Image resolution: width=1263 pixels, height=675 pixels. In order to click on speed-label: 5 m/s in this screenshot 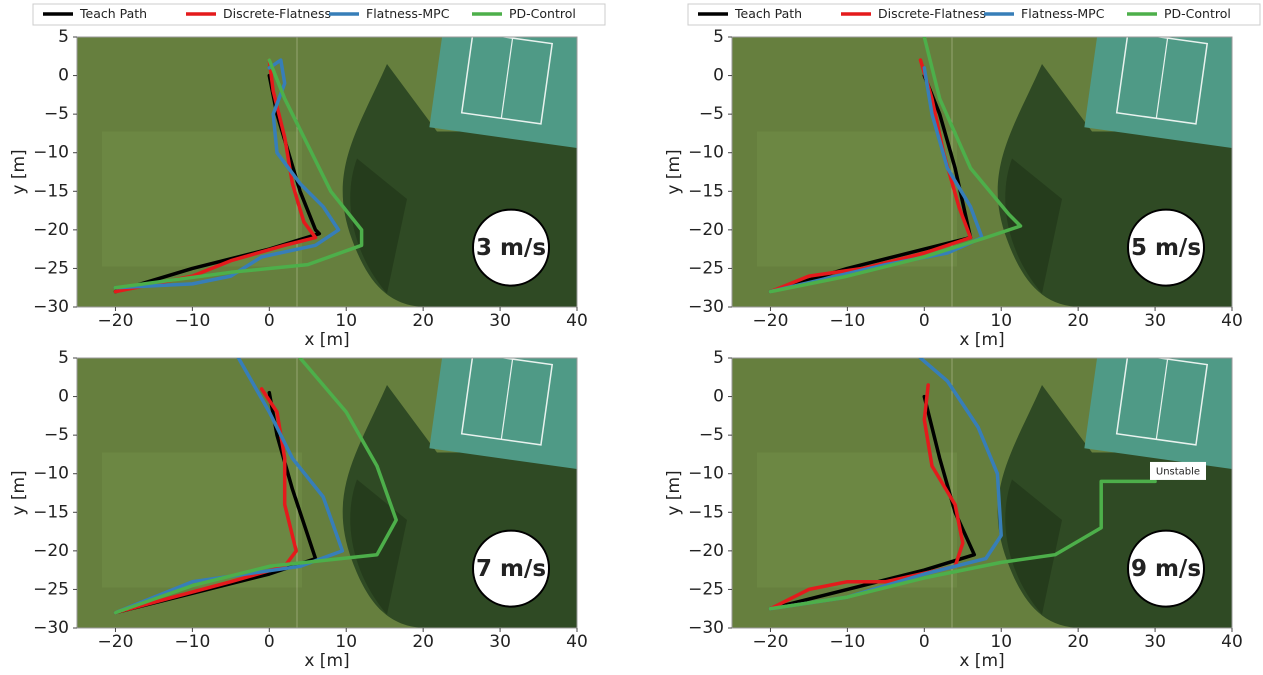, I will do `click(1166, 248)`.